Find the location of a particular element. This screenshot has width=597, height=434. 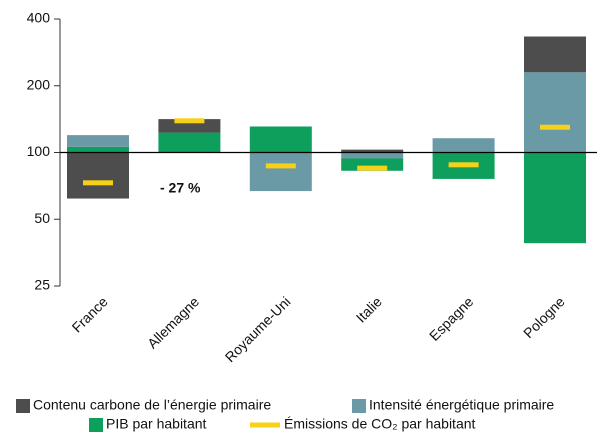

x-tick-label: France is located at coordinates (90, 314).